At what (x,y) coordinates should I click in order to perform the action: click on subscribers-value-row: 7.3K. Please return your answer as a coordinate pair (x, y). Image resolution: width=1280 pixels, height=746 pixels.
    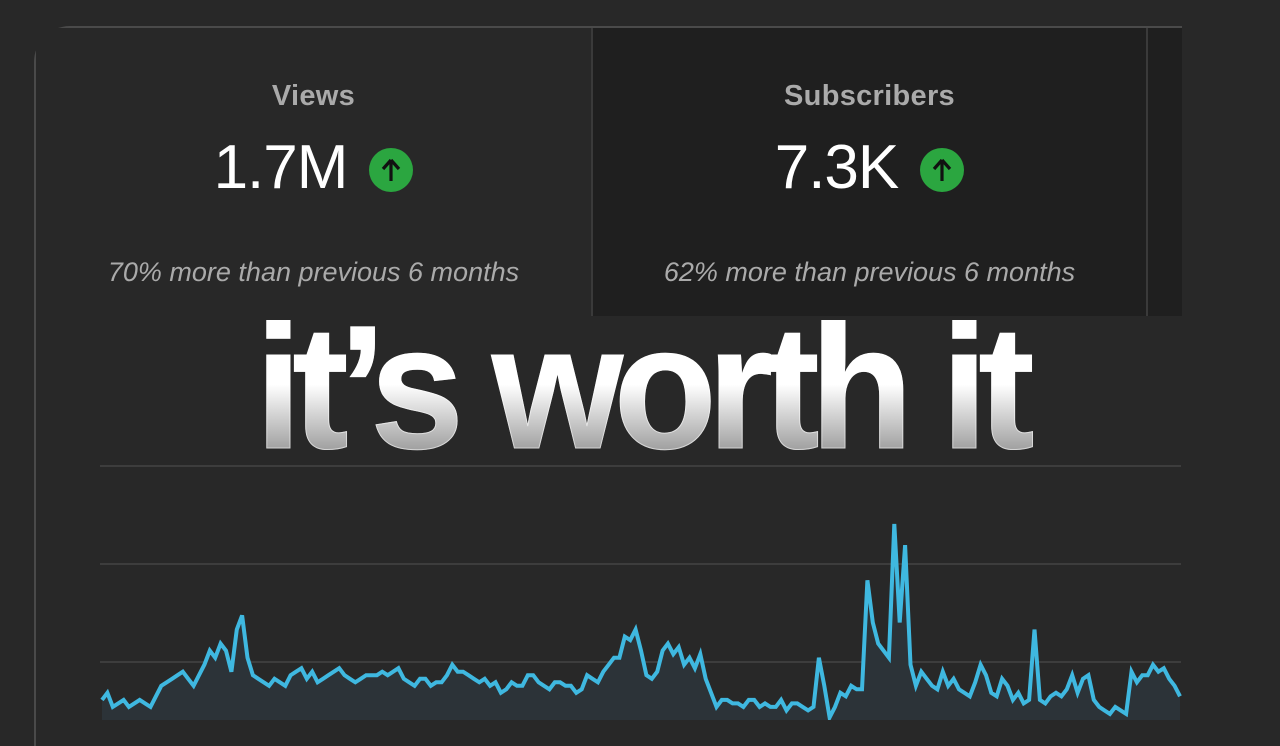
    Looking at the image, I should click on (869, 167).